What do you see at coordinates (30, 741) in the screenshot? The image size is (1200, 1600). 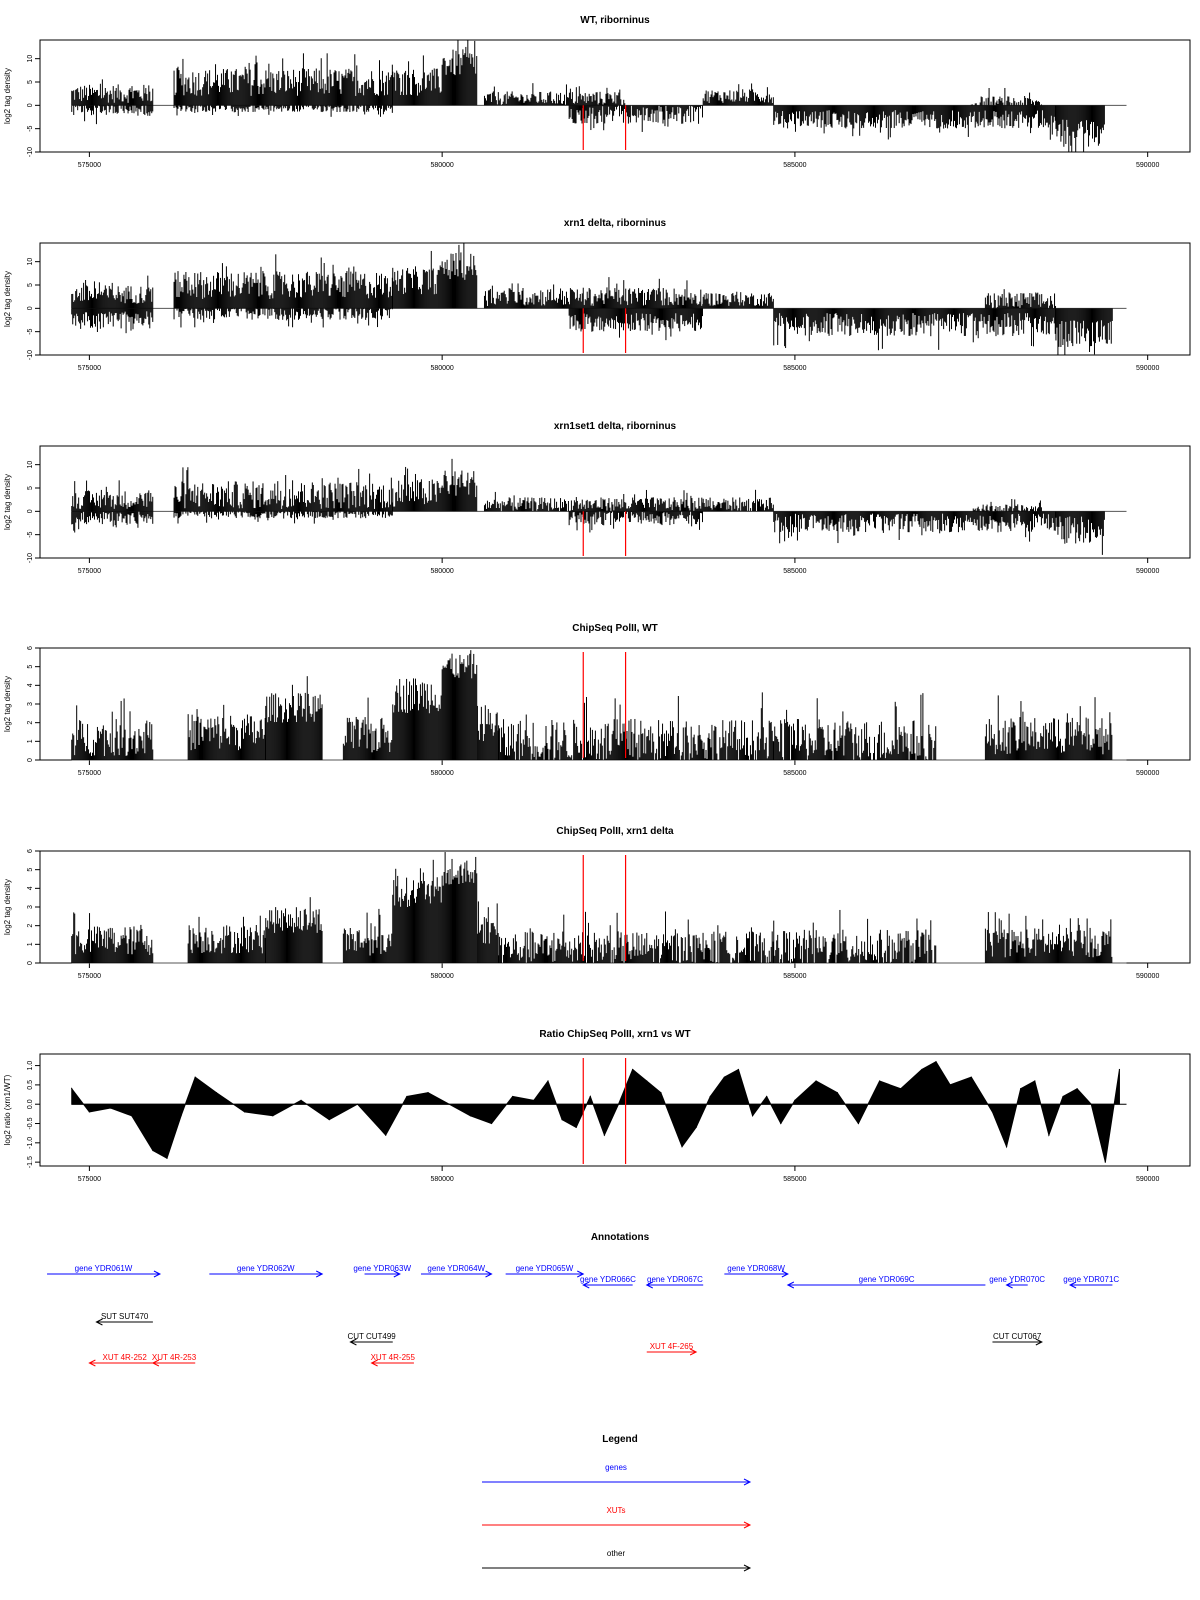 I see `y-tick-label: 1` at bounding box center [30, 741].